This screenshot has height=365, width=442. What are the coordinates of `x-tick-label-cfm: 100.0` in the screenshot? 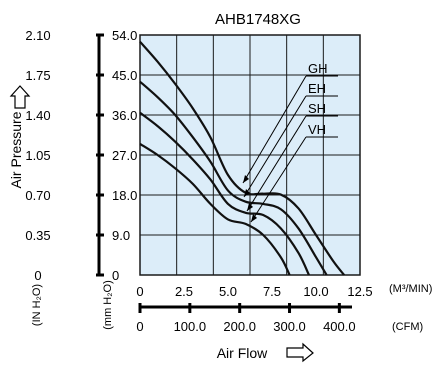 It's located at (190, 326).